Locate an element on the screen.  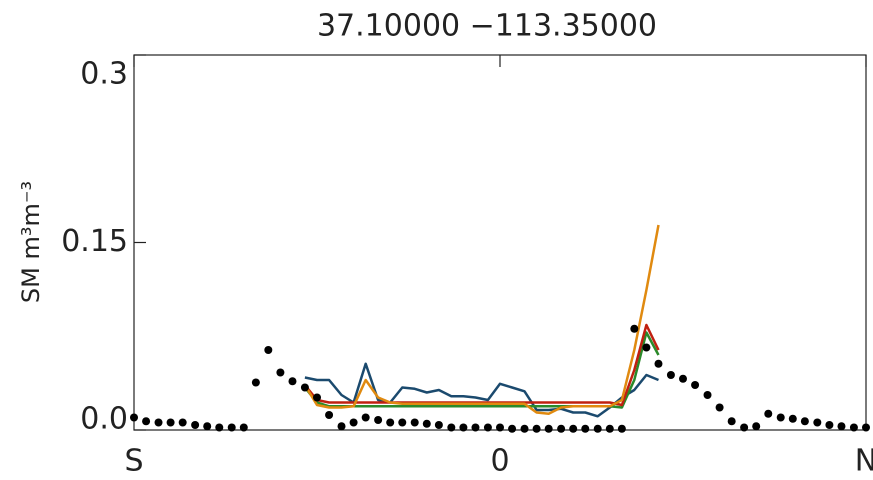
y-tick-label: 0.0 is located at coordinates (104, 419).